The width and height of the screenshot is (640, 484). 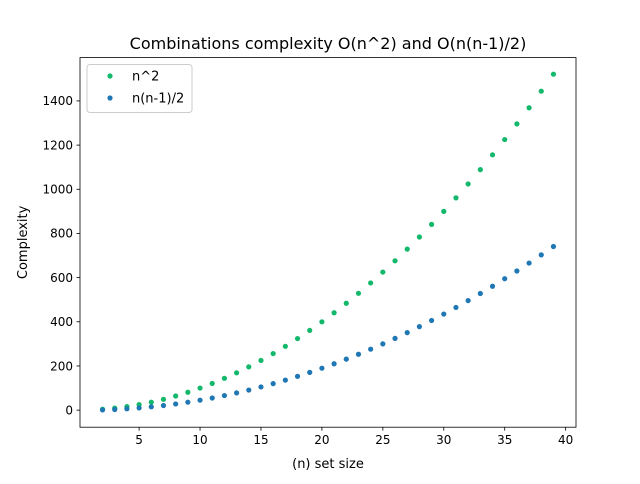 I want to click on x-tick-label: 10, so click(x=199, y=440).